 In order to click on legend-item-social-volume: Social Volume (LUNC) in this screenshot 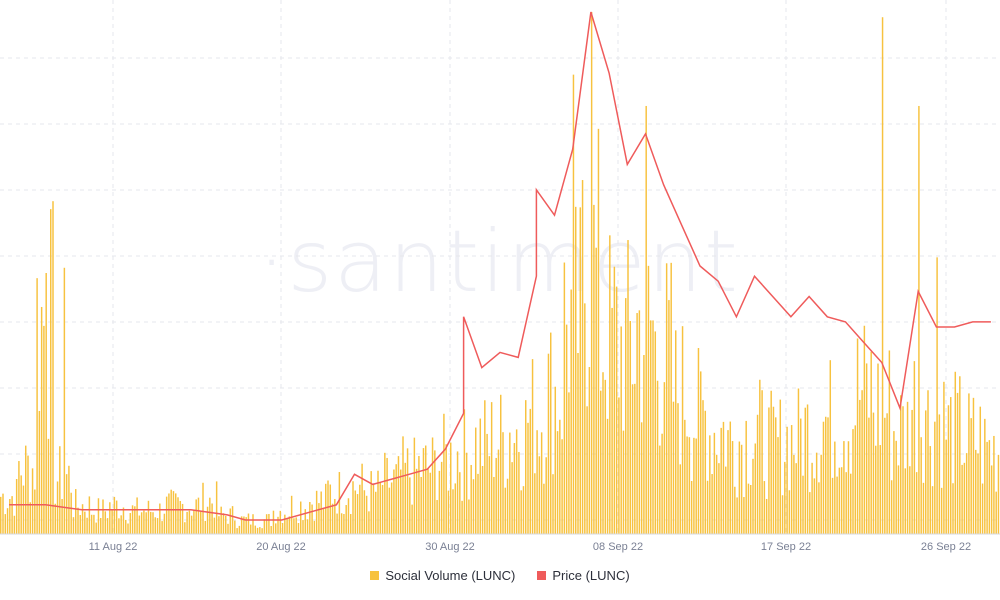, I will do `click(442, 575)`.